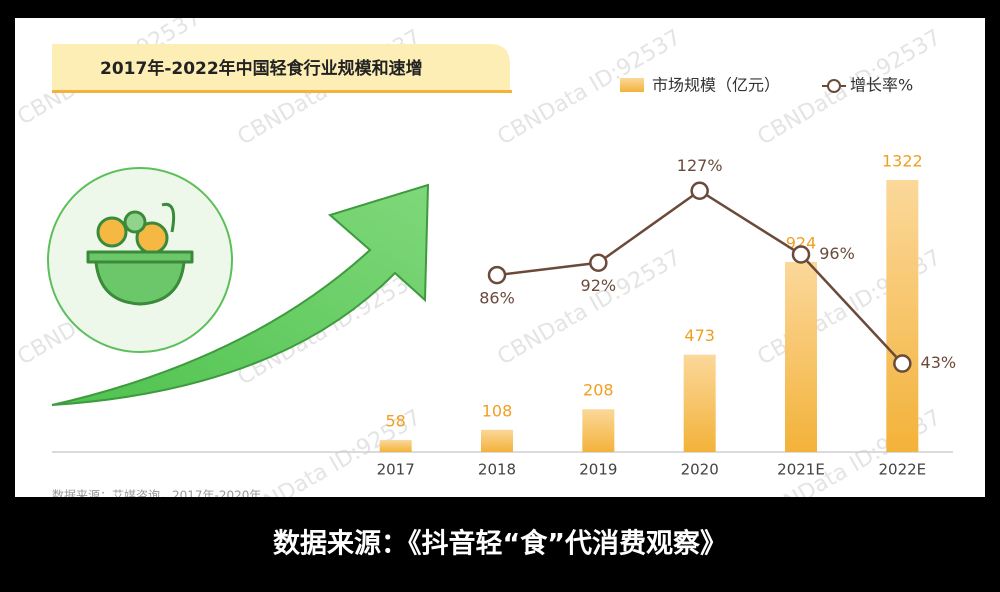  Describe the element at coordinates (902, 161) in the screenshot. I see `bar-value-label: 1322` at that location.